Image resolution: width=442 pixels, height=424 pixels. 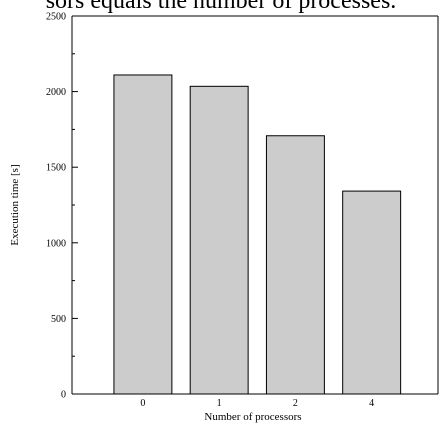 What do you see at coordinates (219, 403) in the screenshot?
I see `x-tick-label: 1` at bounding box center [219, 403].